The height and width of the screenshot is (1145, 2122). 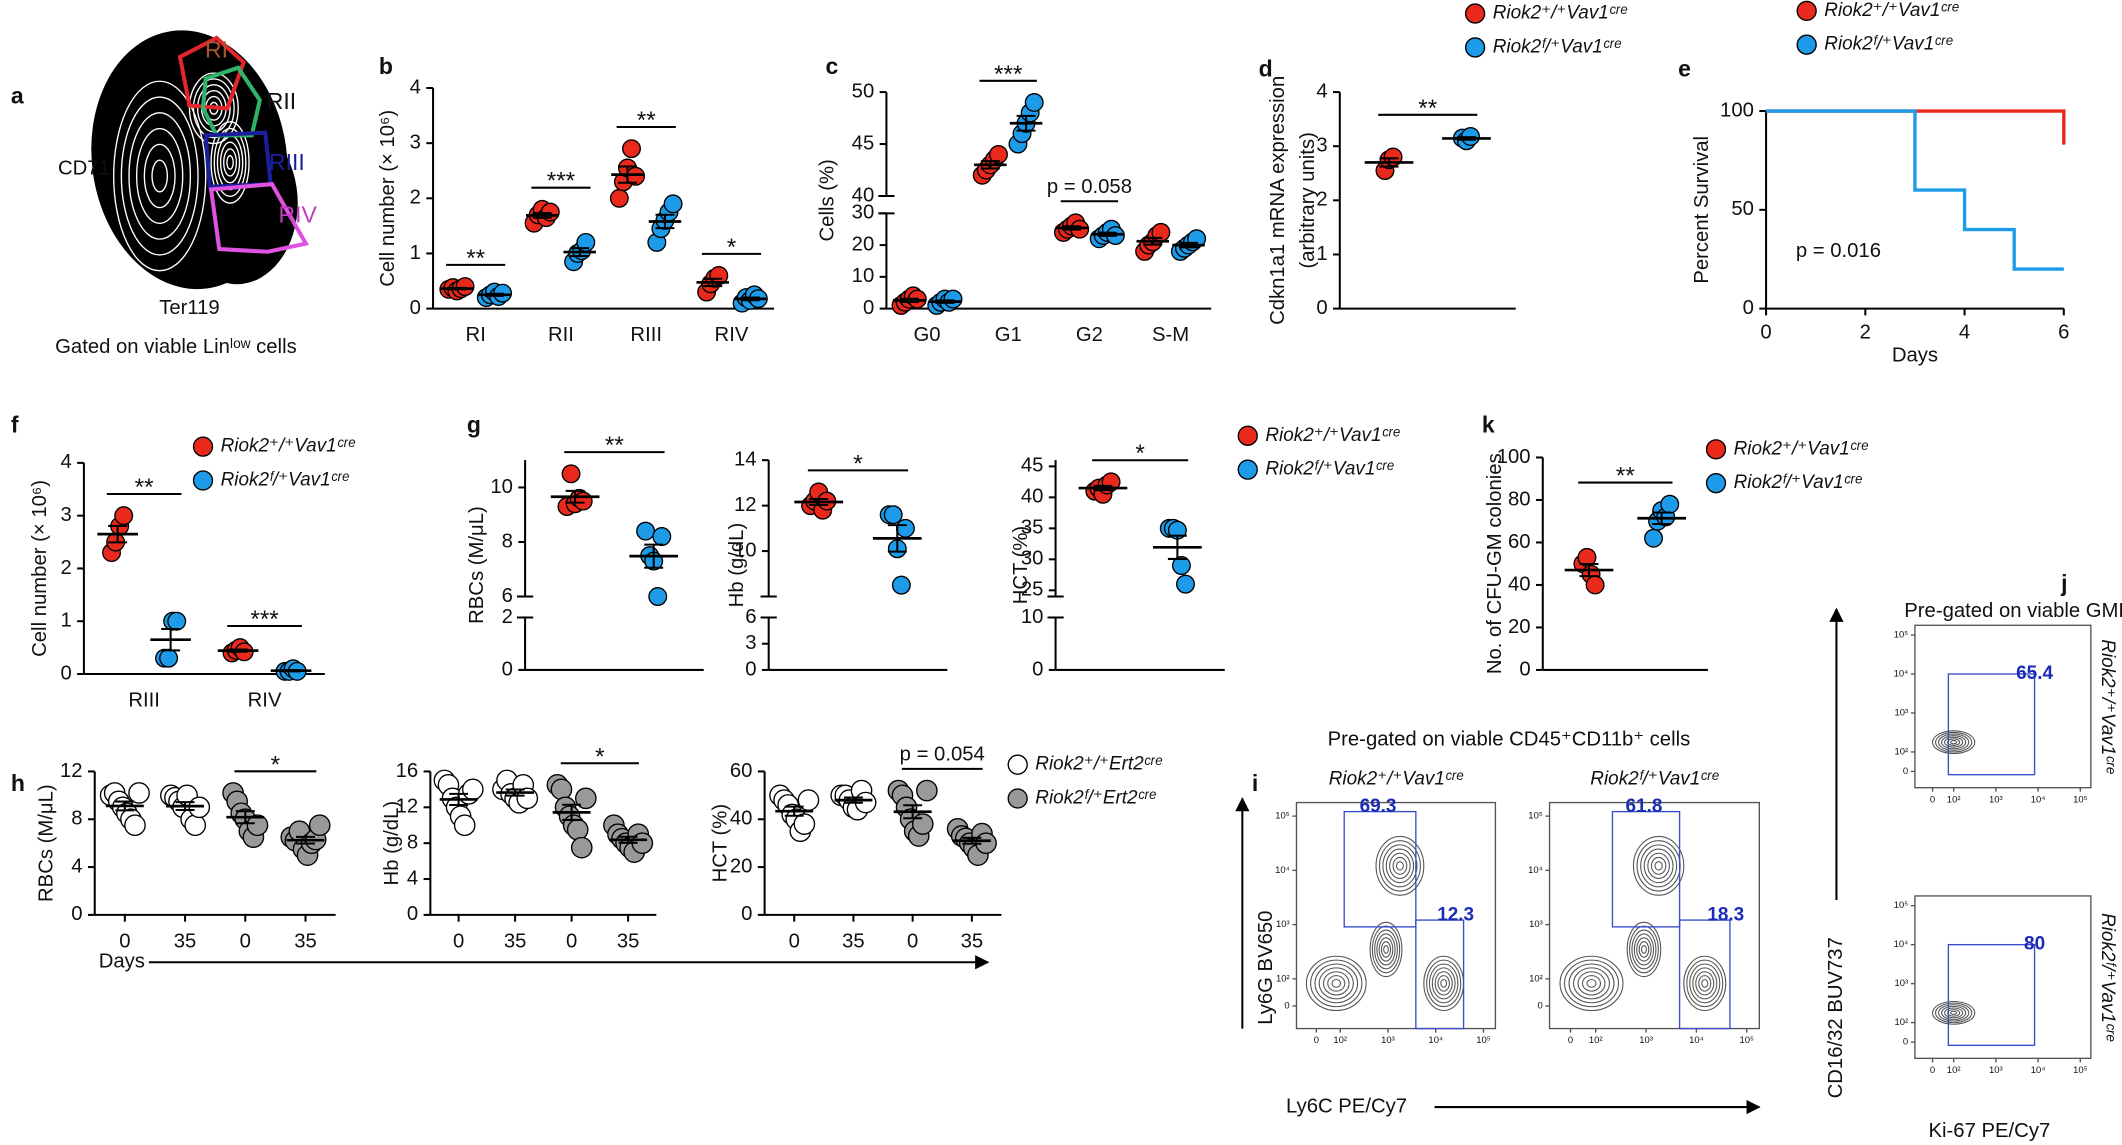 What do you see at coordinates (17, 96) in the screenshot?
I see `panel-letter: a` at bounding box center [17, 96].